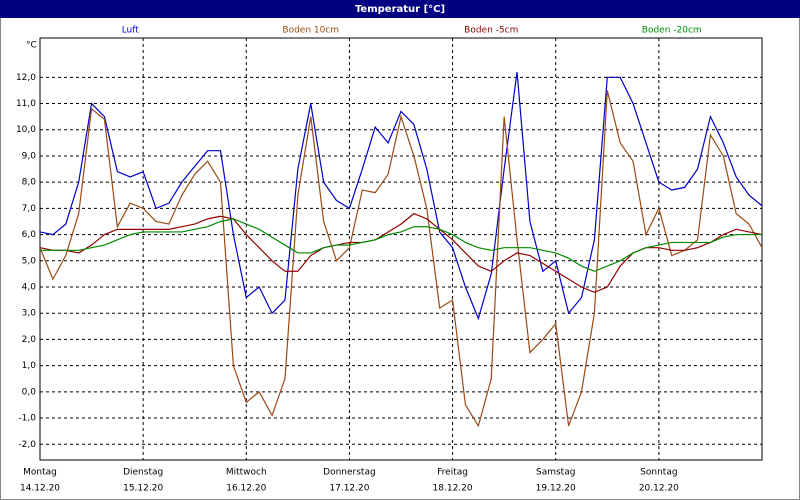 Image resolution: width=800 pixels, height=500 pixels. I want to click on y-tick-label: 7,0, so click(29, 209).